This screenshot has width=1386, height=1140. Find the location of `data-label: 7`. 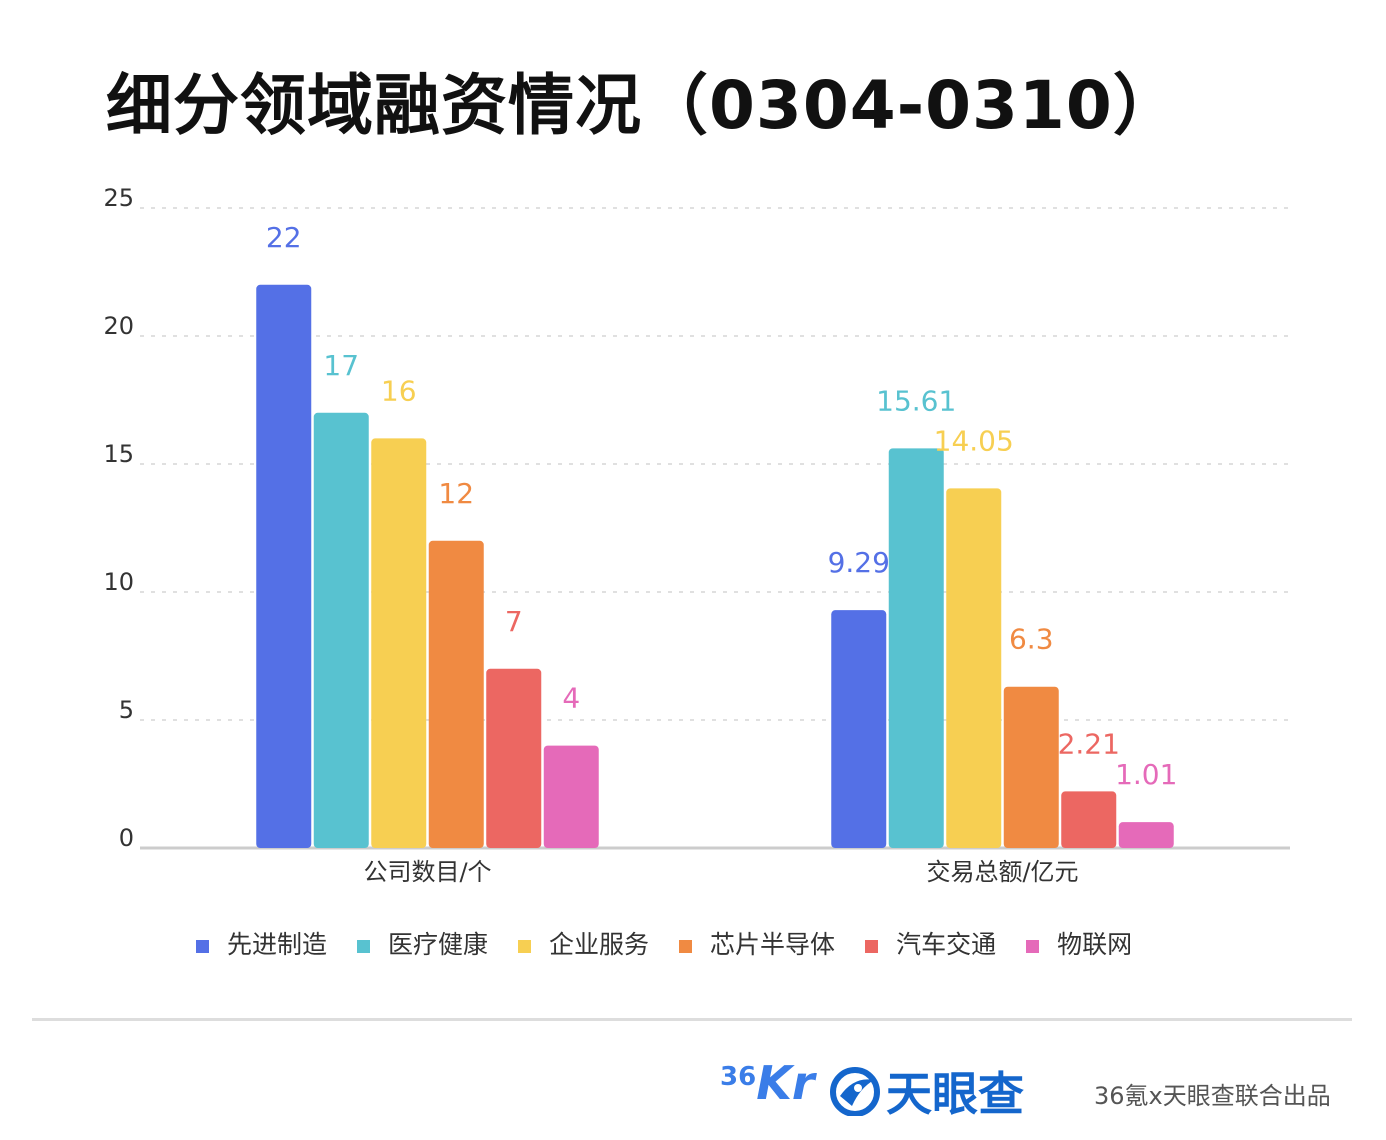

data-label: 7 is located at coordinates (514, 621).